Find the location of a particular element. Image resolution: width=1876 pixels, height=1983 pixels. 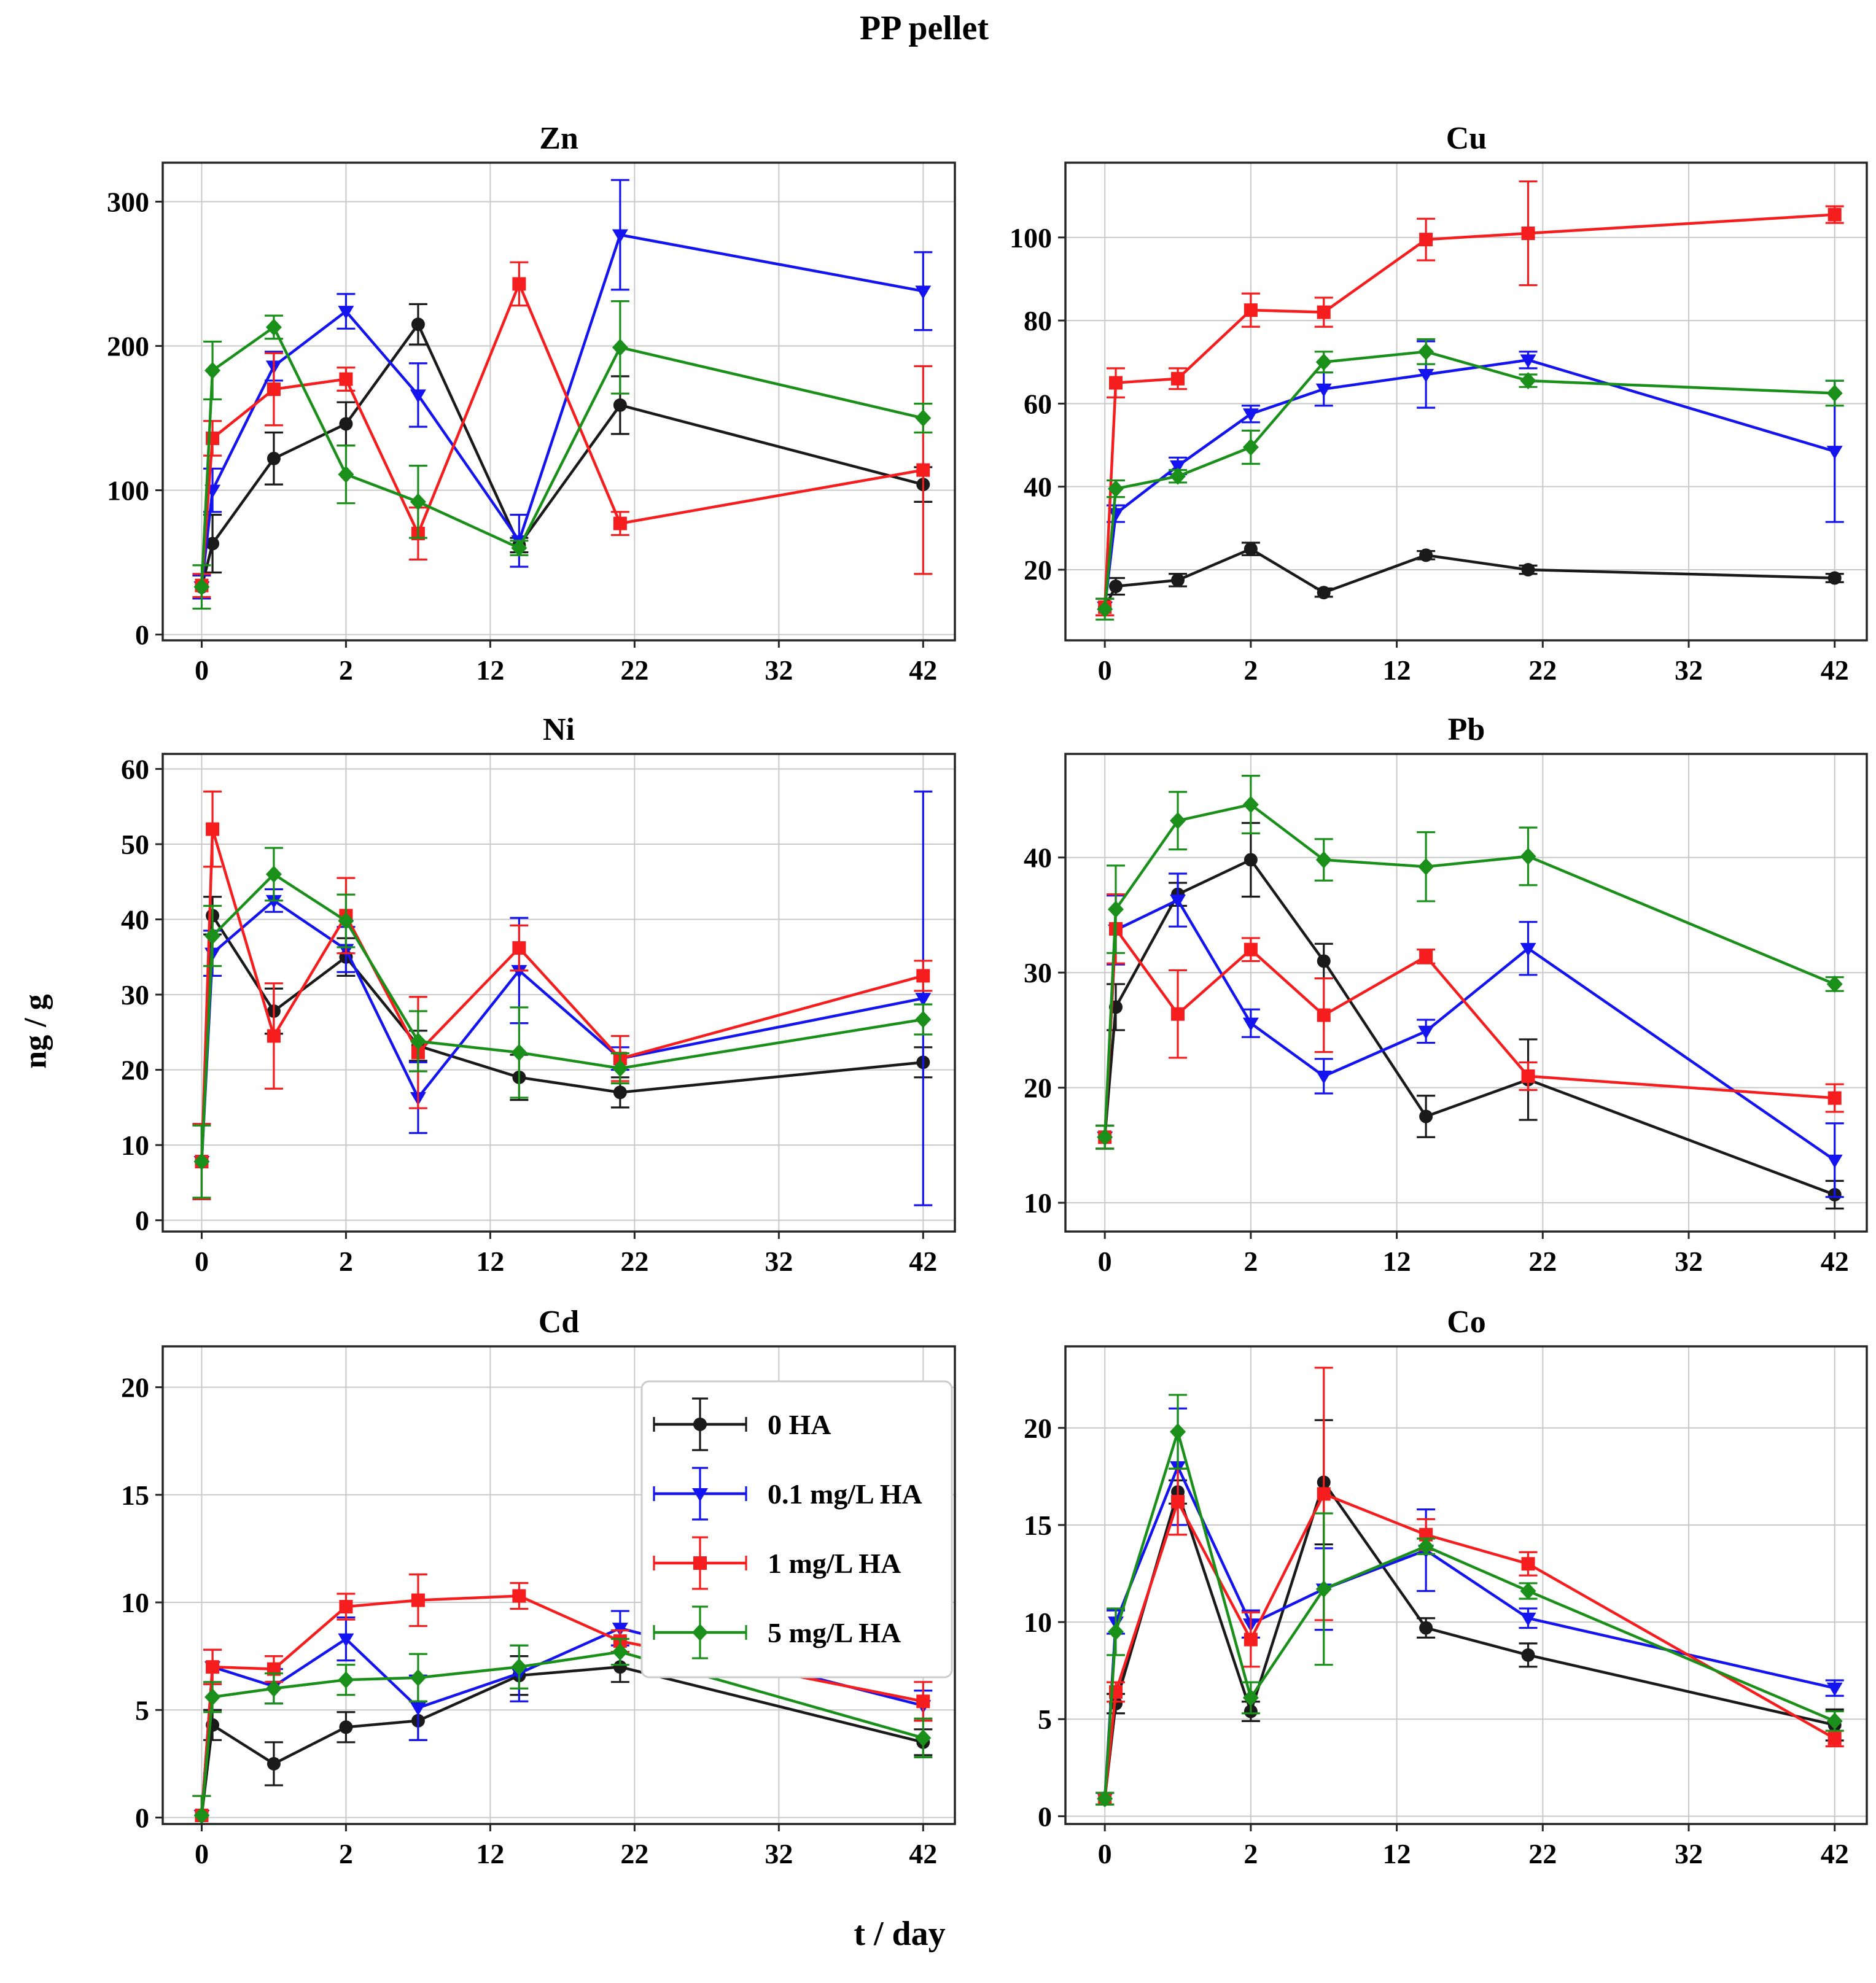

chart-ni: Ni 0 2 12 22 32 42 0 10 20 30 40 50 60 is located at coordinates (538, 994).